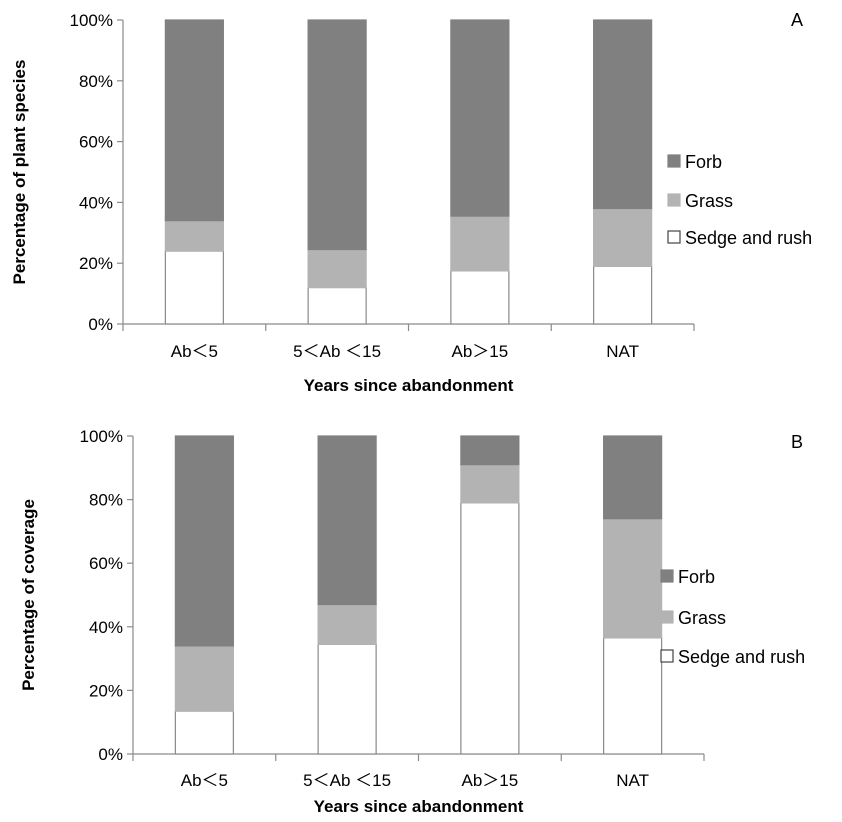  I want to click on panel-label: A, so click(797, 20).